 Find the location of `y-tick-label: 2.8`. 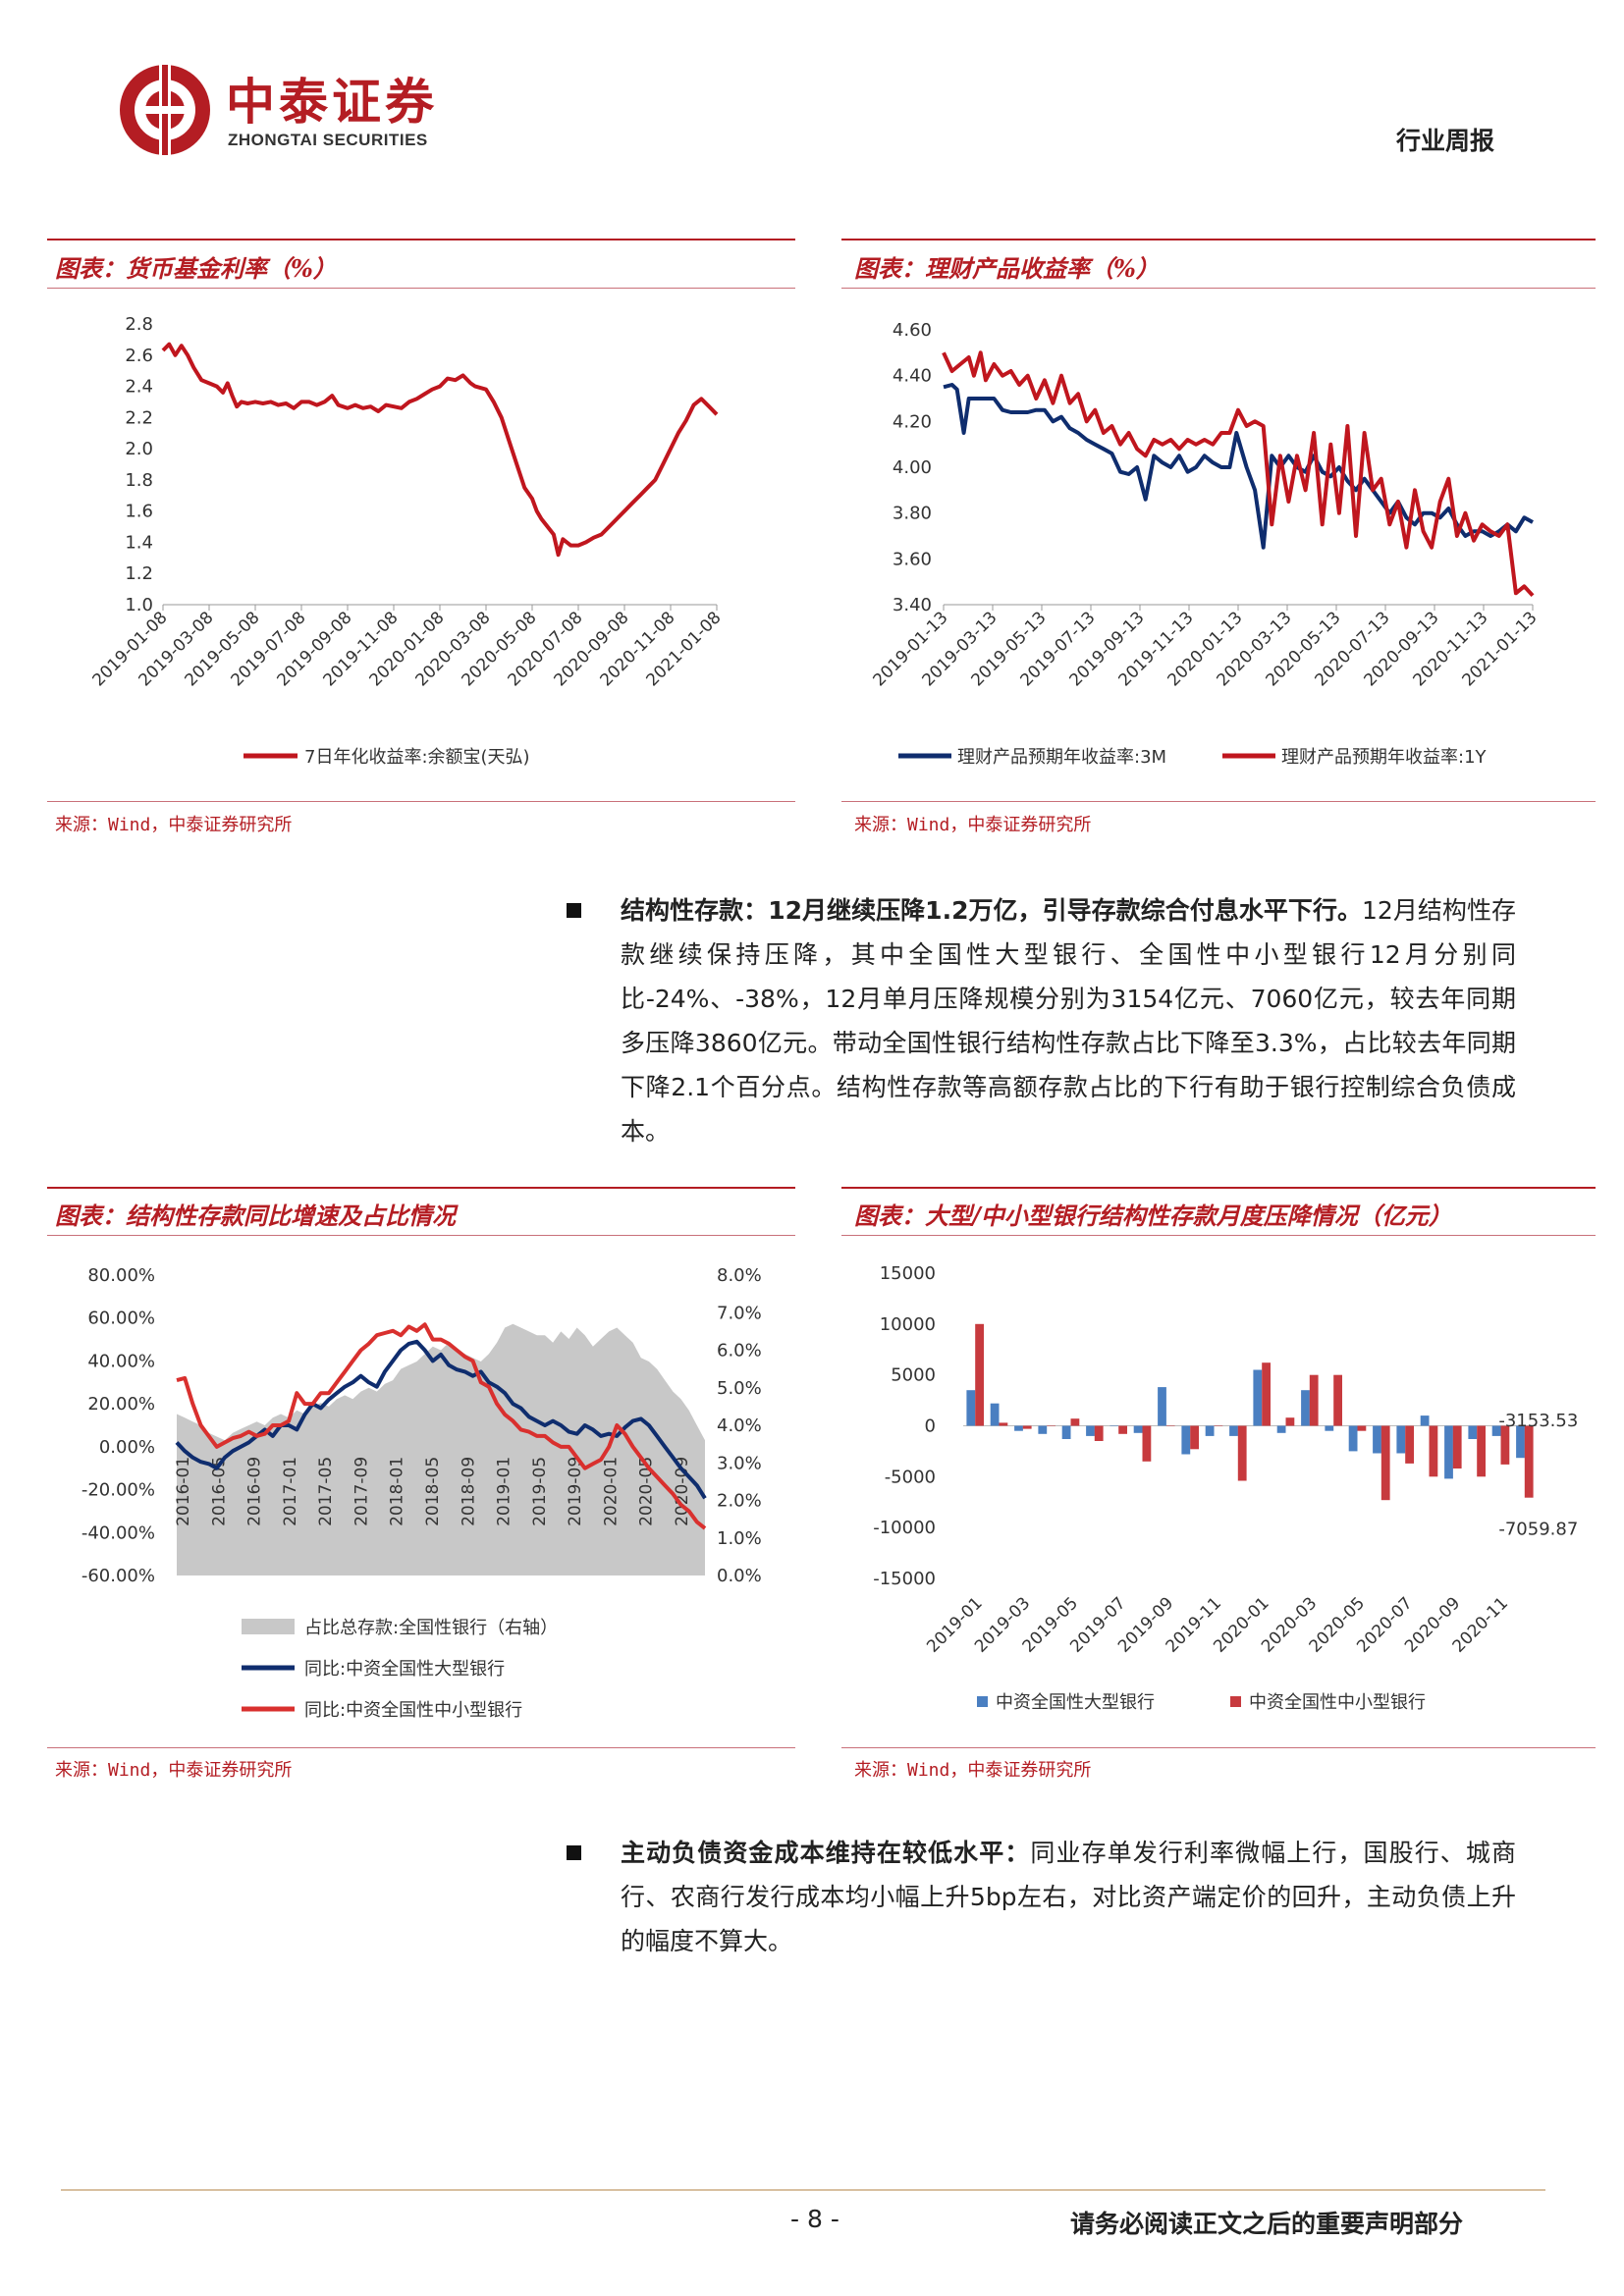

y-tick-label: 2.8 is located at coordinates (139, 324).